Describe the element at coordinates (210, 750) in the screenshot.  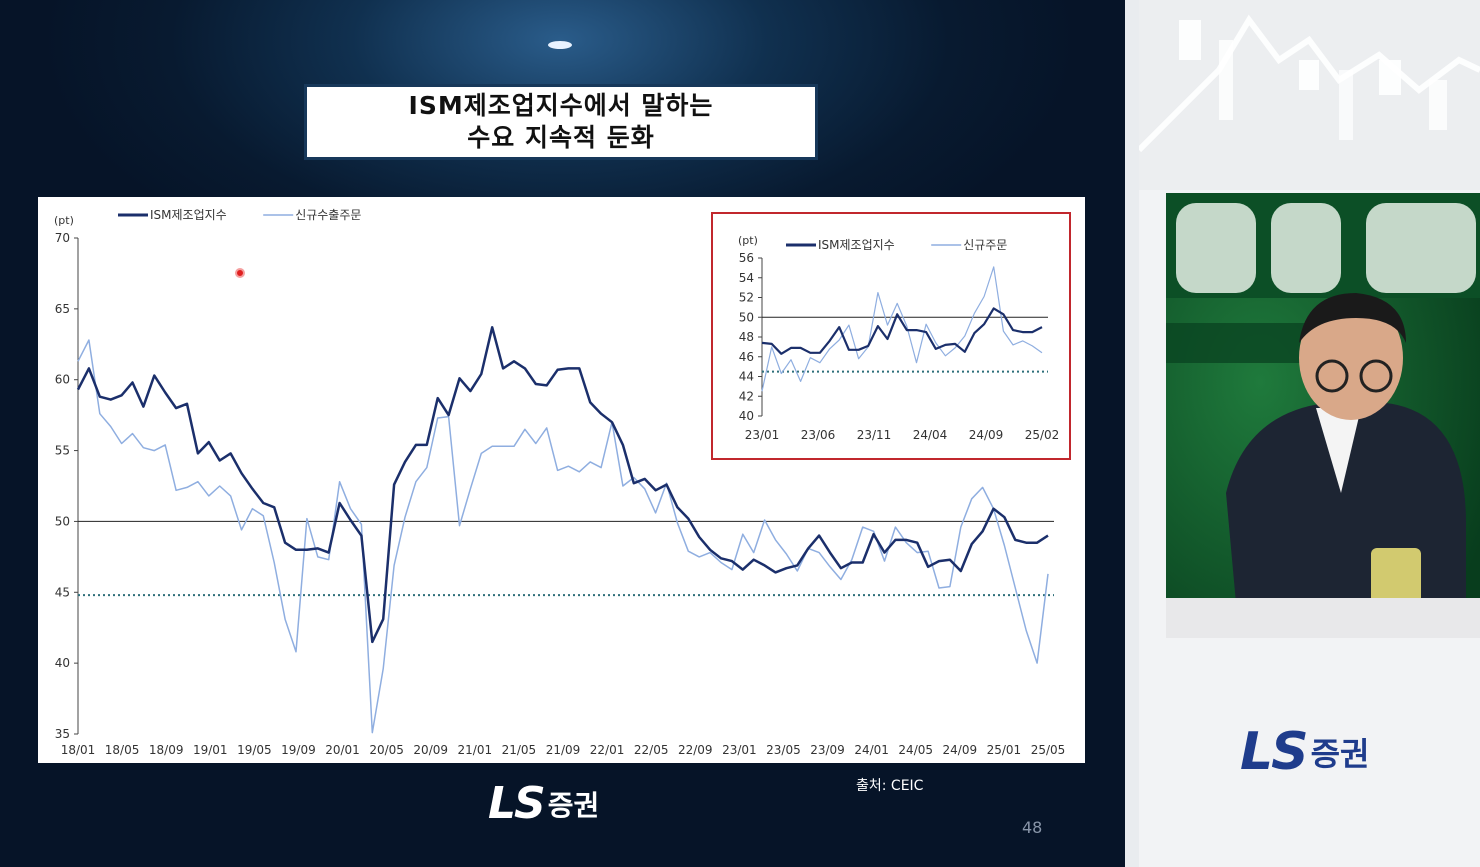
I see `x-tick-label: 19/01` at that location.